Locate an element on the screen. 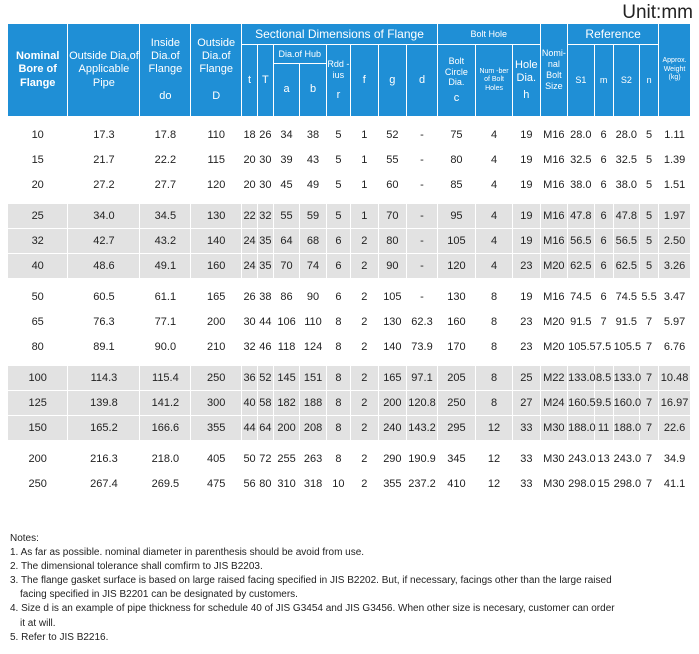  header-hole-dia-symbol: h is located at coordinates (526, 95).